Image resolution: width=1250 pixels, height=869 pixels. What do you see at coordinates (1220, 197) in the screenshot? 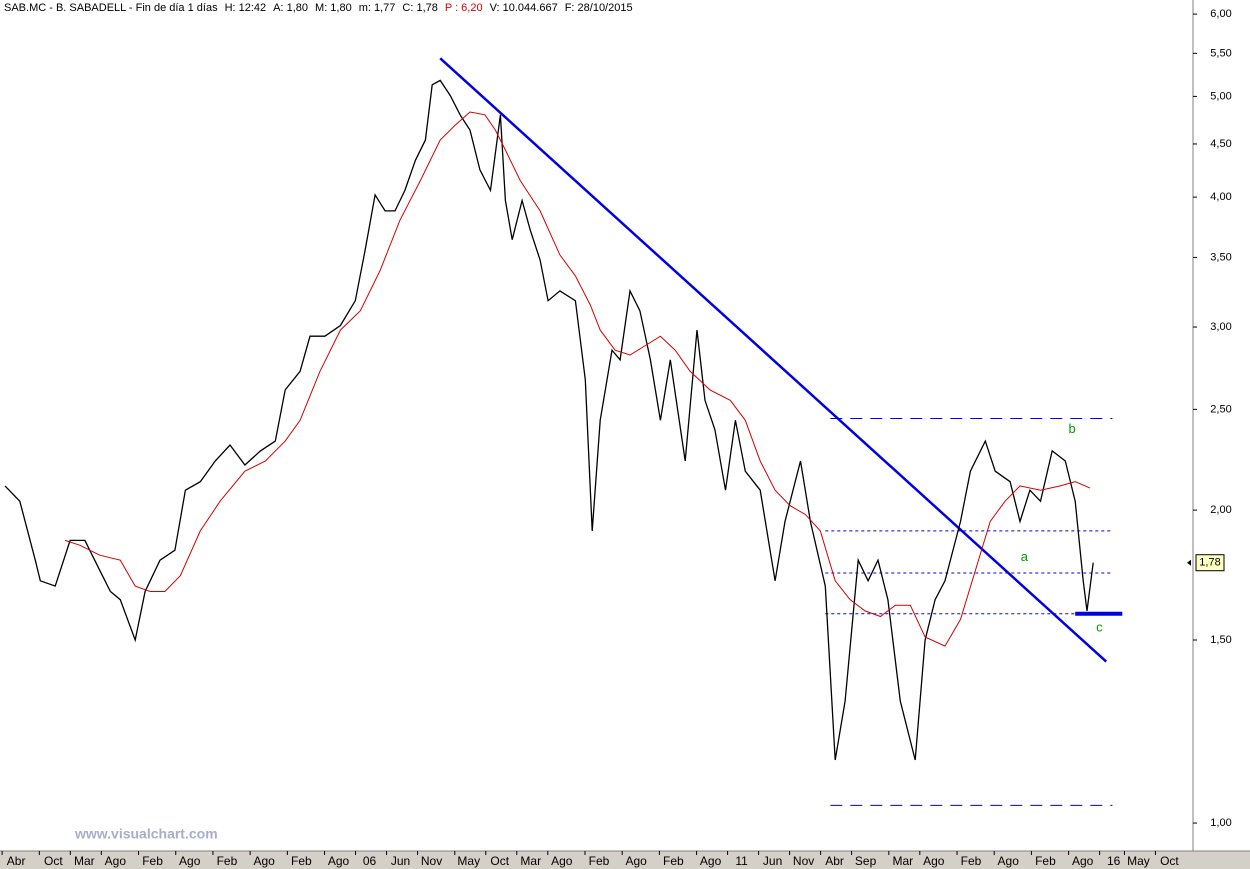
I see `y-tick-label: 4,00` at bounding box center [1220, 197].